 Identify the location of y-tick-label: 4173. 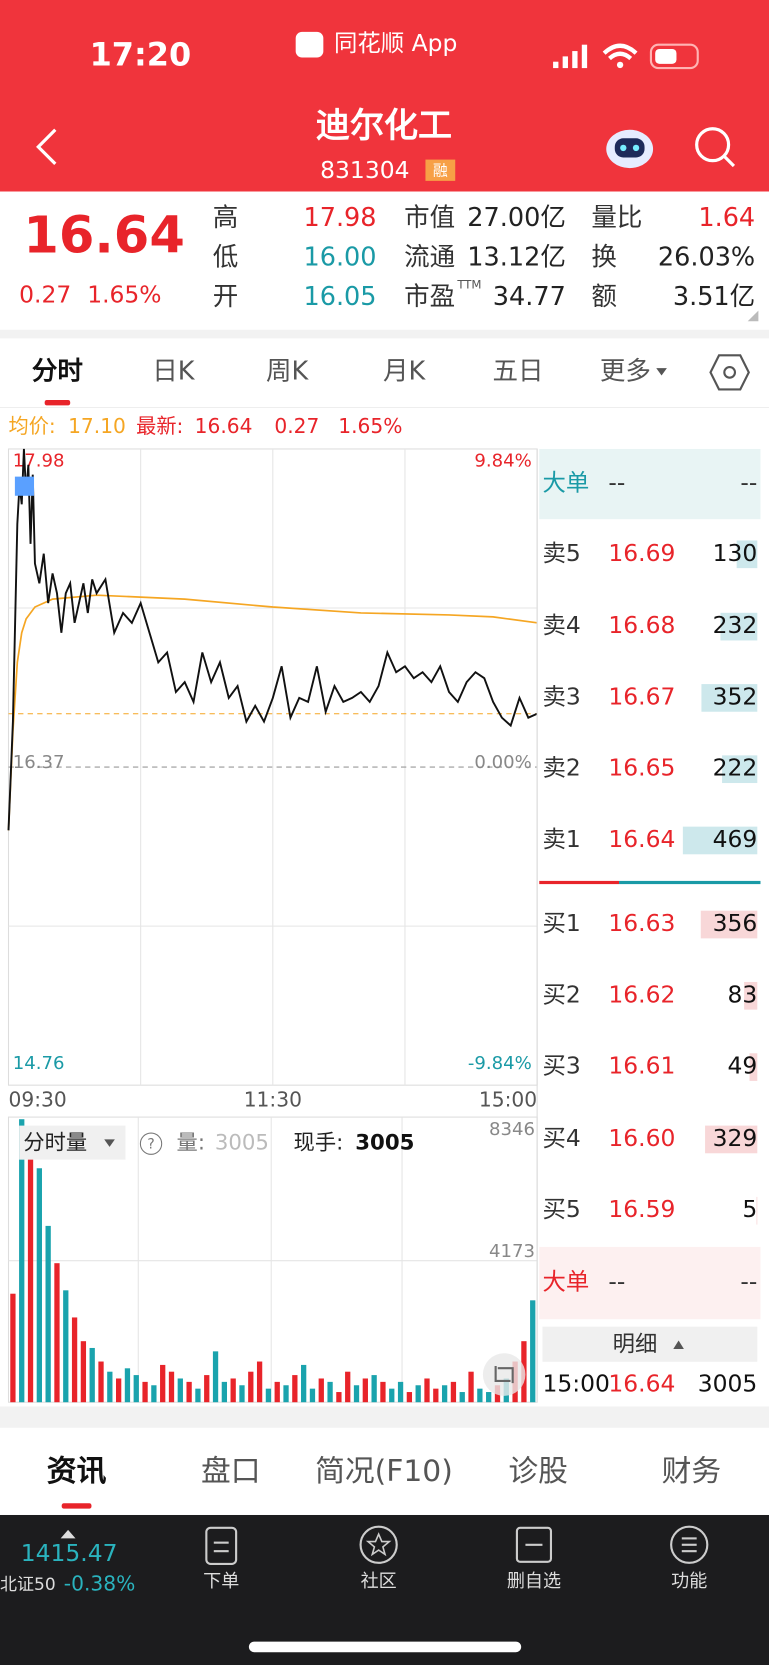
(512, 1251).